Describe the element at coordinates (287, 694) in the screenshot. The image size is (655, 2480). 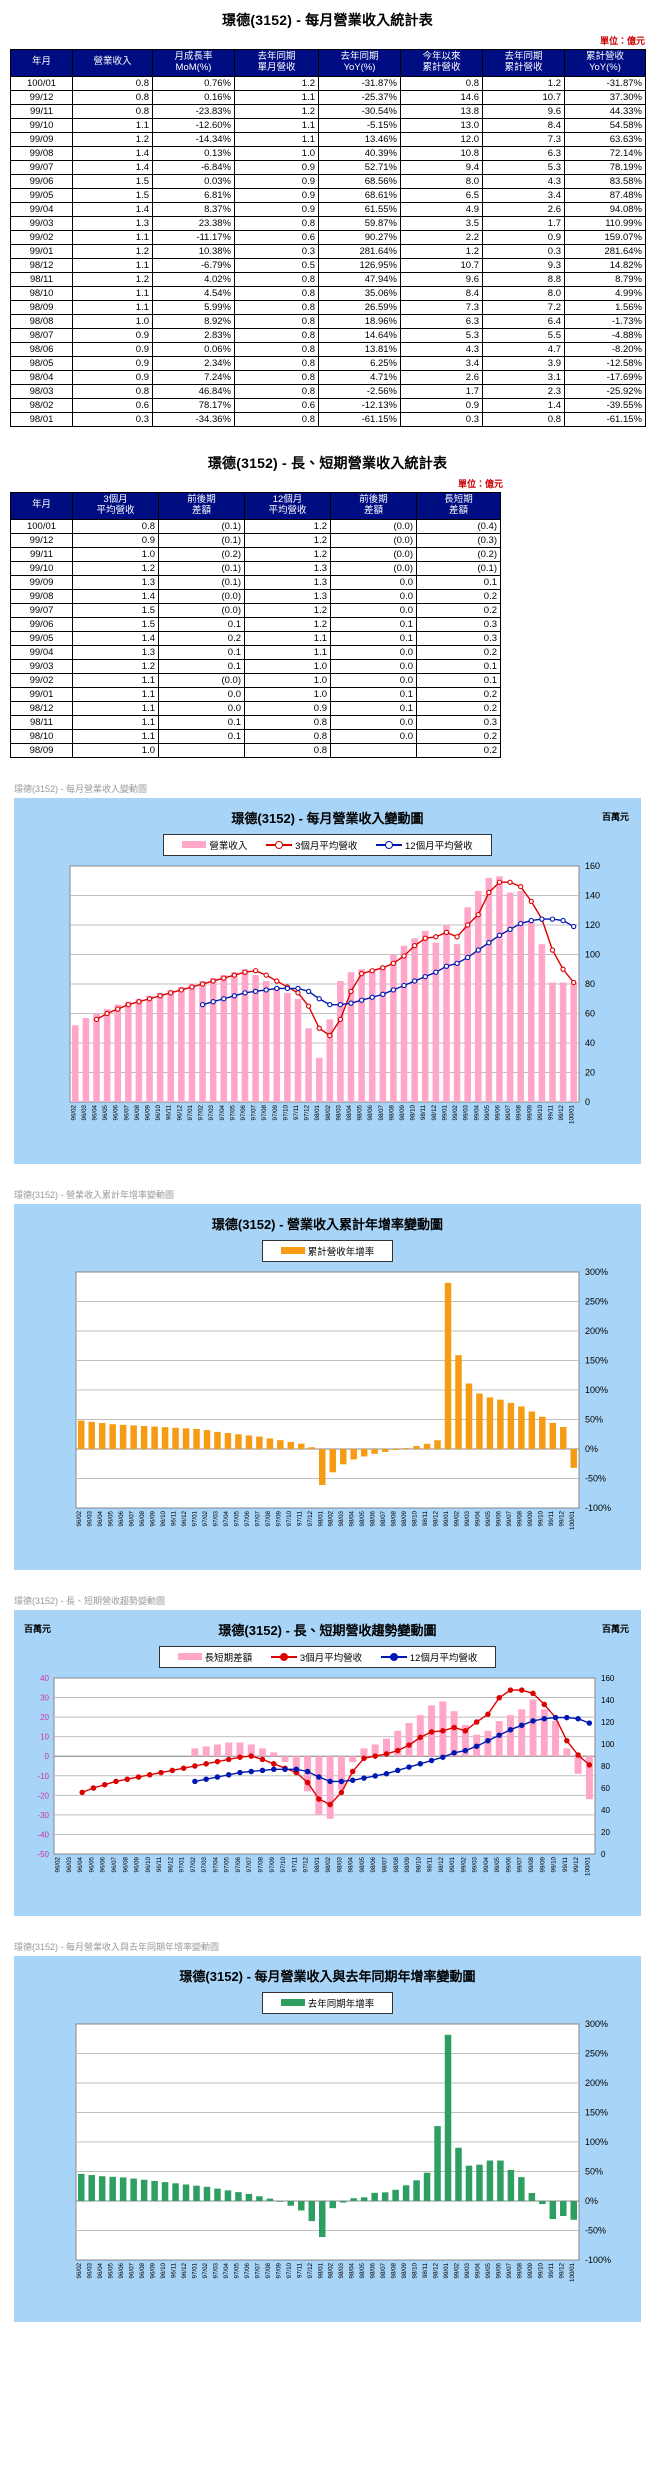
I see `cell-avg12: 1.0` at that location.